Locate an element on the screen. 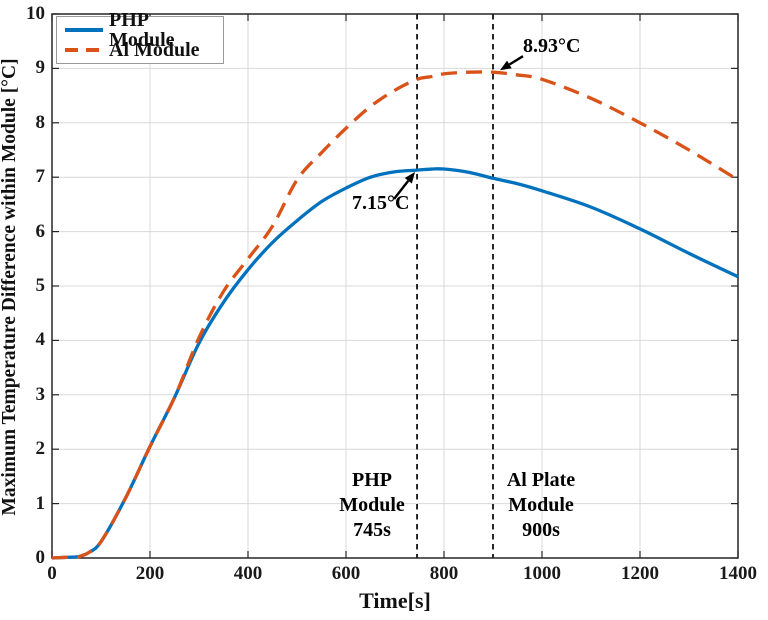 The height and width of the screenshot is (620, 768). x-tick-label: 1400 is located at coordinates (738, 573).